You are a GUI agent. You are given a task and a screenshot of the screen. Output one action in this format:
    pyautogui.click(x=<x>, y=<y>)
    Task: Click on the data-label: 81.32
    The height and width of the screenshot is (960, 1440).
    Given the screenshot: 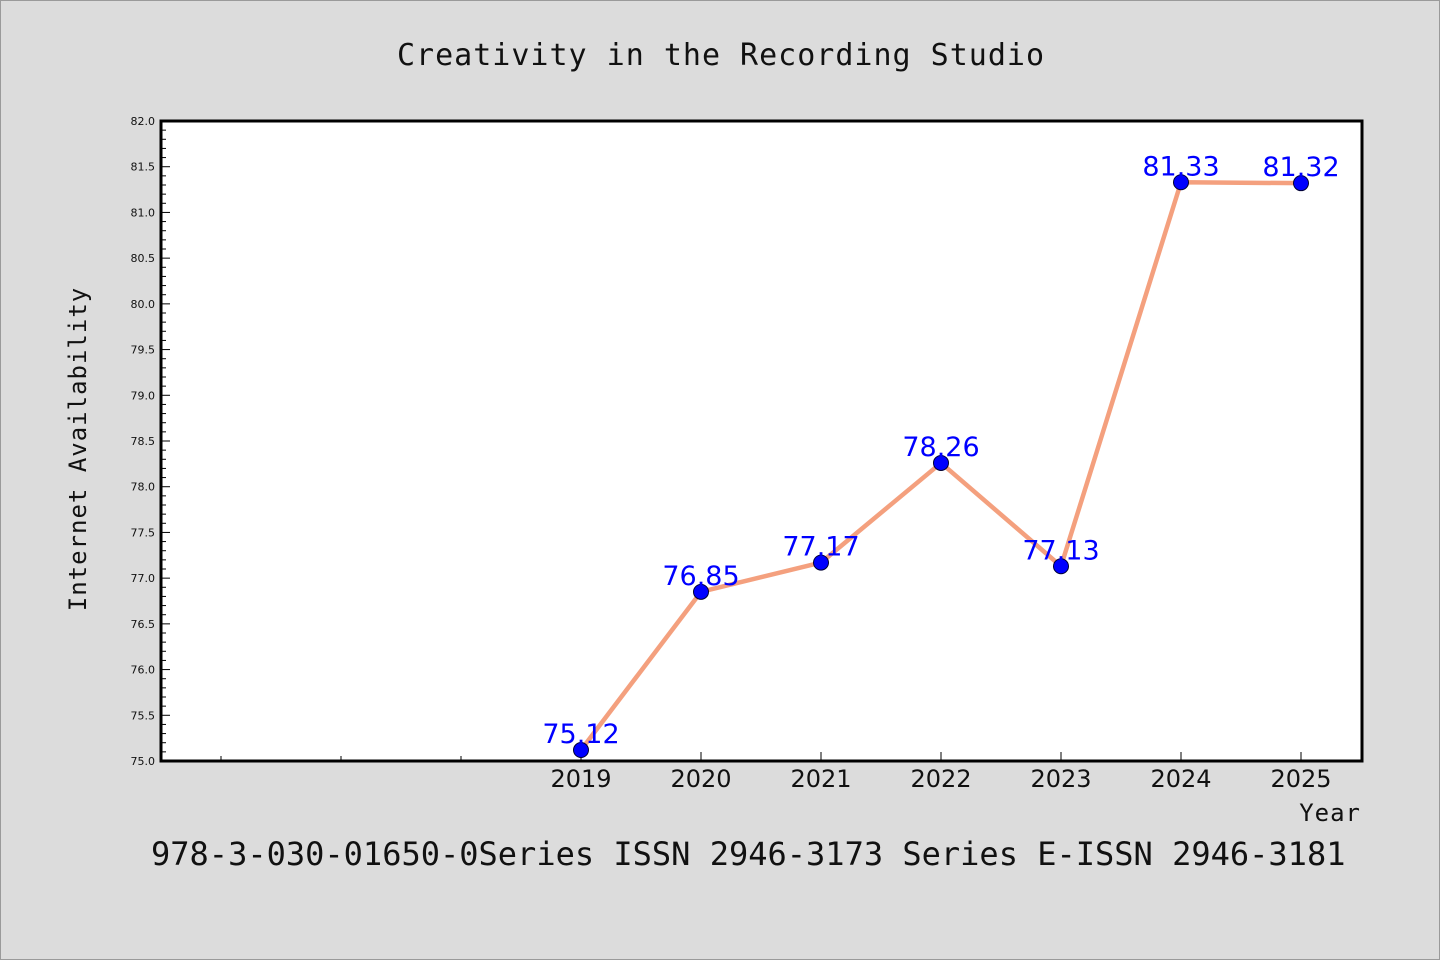 What is the action you would take?
    pyautogui.click(x=1300, y=167)
    